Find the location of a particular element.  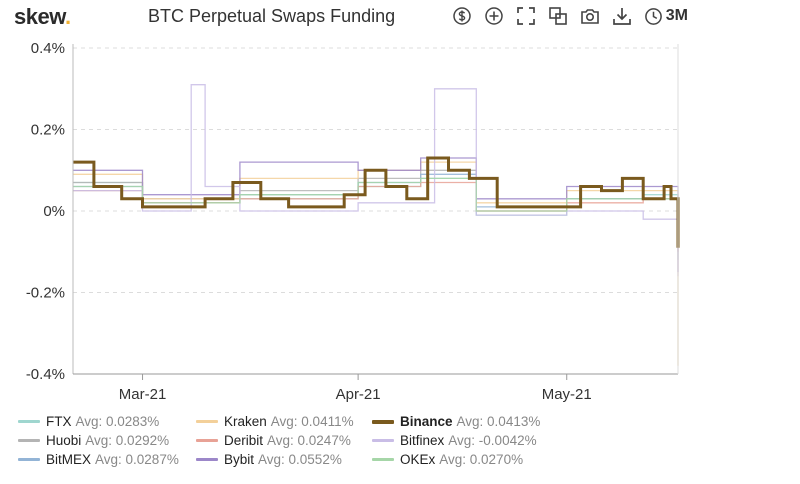

time-range-label: 3M is located at coordinates (676, 15).